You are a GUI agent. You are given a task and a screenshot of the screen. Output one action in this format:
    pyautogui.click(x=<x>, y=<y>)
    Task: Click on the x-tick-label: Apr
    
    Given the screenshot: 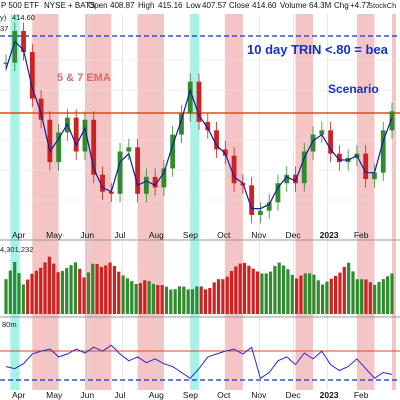 What is the action you would take?
    pyautogui.click(x=18, y=235)
    